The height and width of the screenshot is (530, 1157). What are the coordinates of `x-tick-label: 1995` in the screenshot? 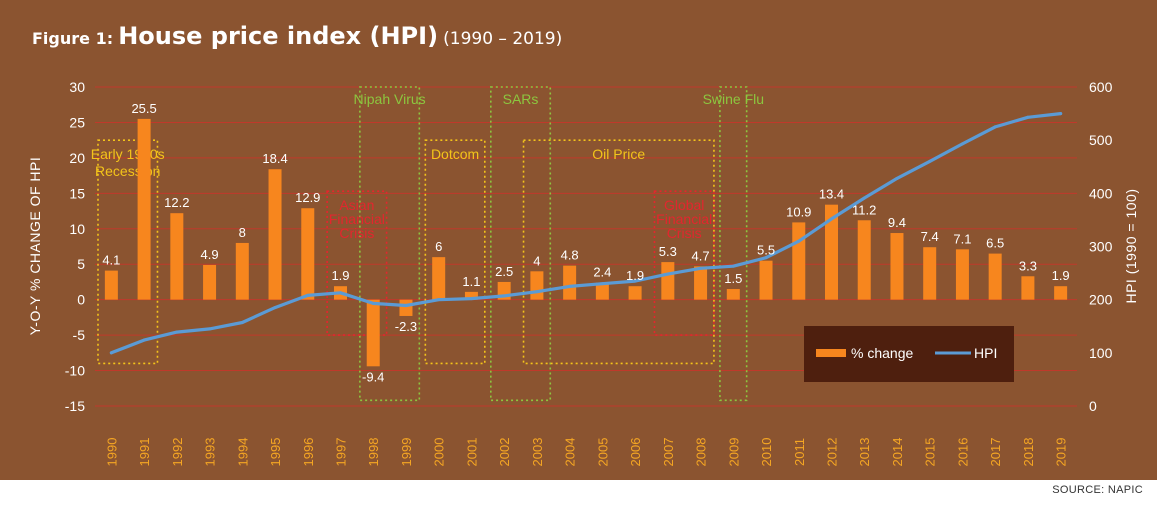 It's located at (275, 452).